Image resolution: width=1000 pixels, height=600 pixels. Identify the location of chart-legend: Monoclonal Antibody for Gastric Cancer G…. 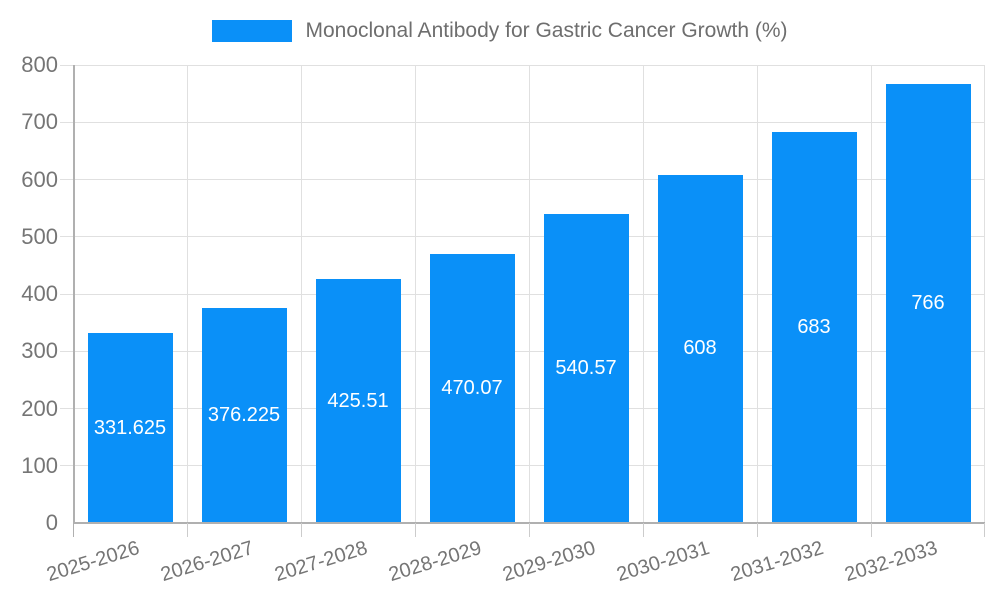
(500, 31).